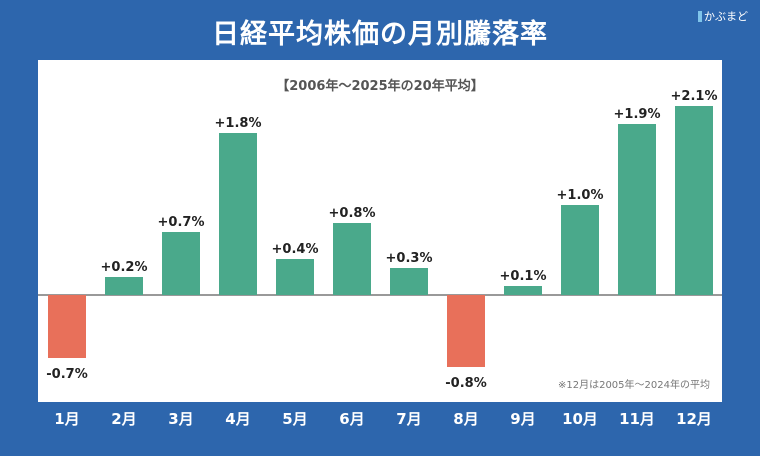  What do you see at coordinates (522, 419) in the screenshot?
I see `x-tick-label: 9月` at bounding box center [522, 419].